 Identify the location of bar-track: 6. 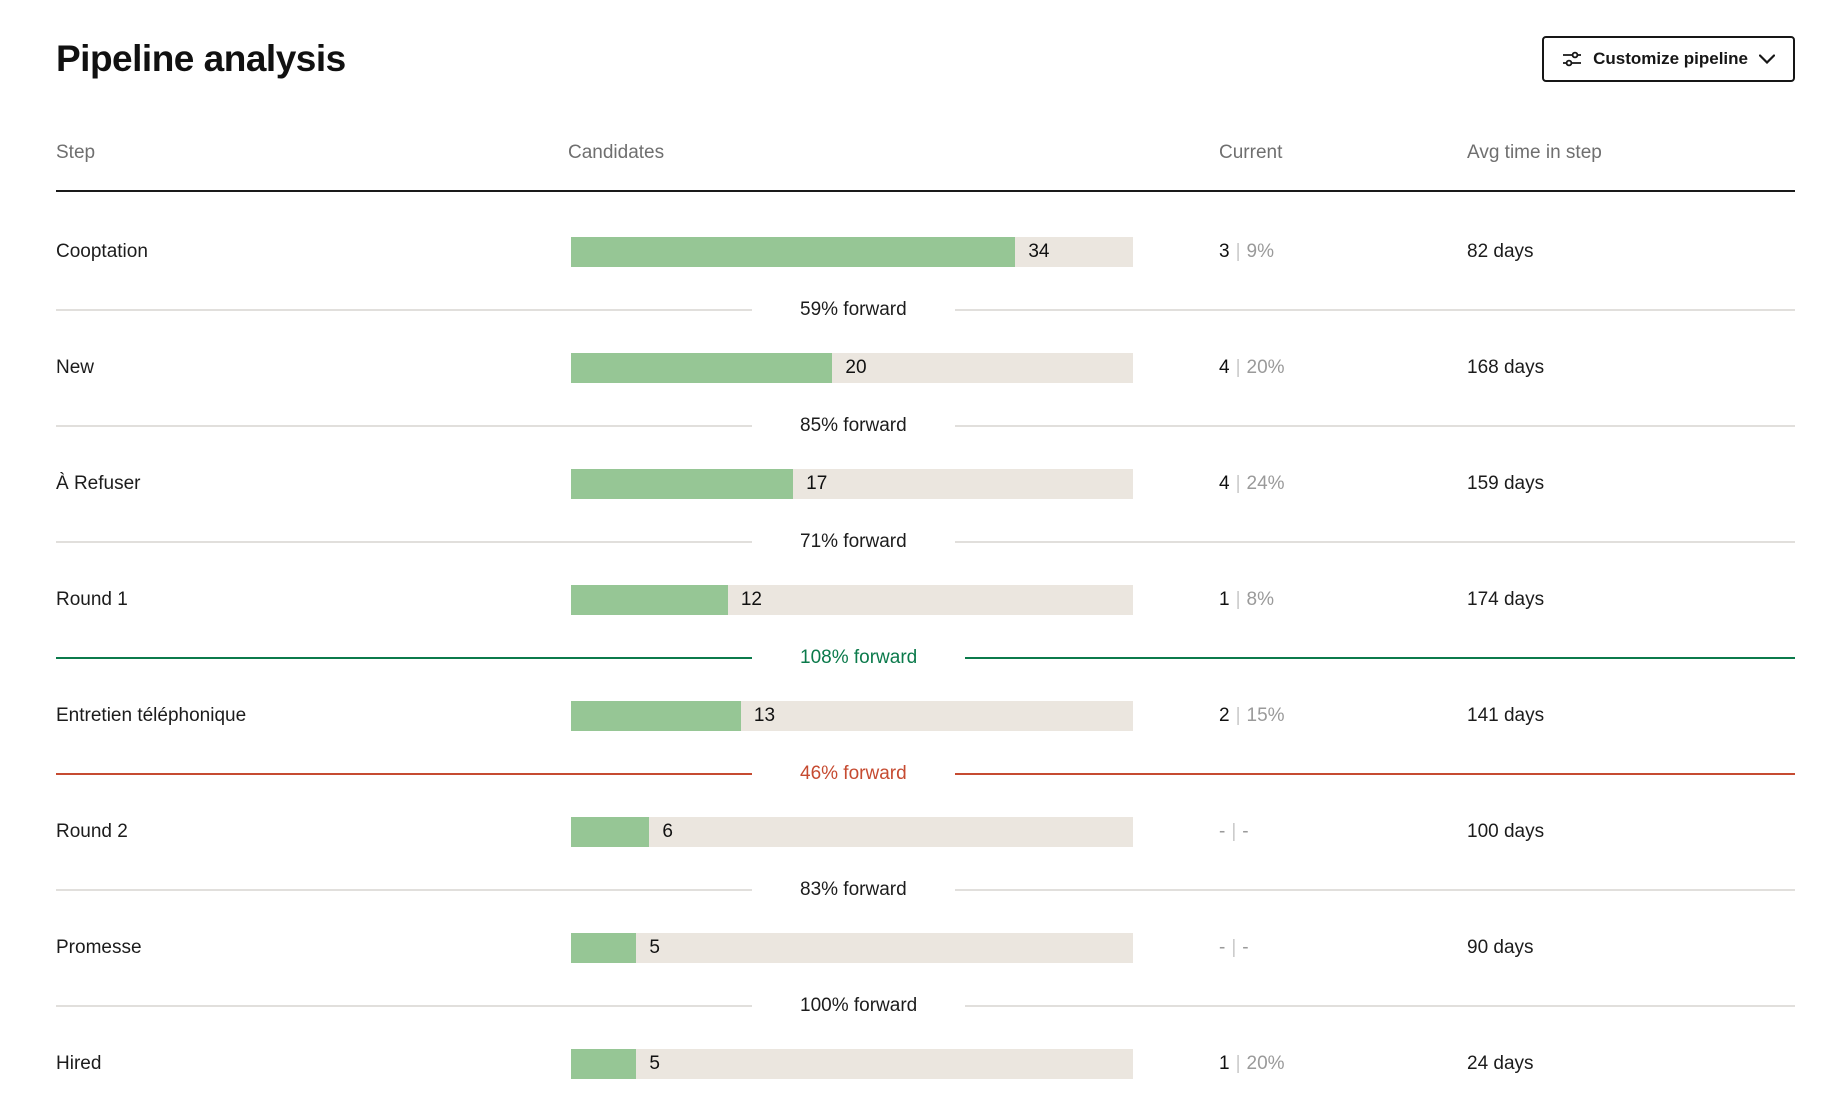
(852, 832).